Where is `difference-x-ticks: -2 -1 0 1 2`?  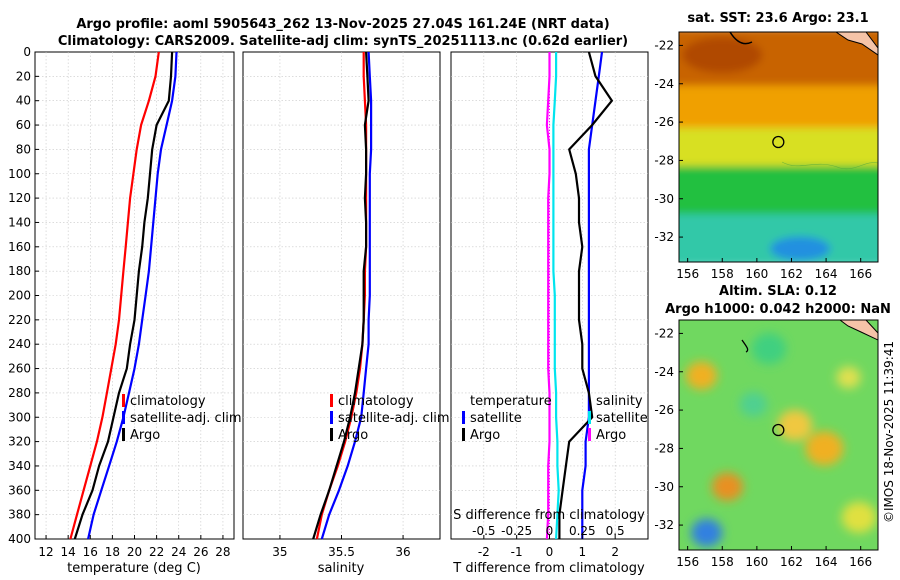 difference-x-ticks: -2 -1 0 1 2 is located at coordinates (548, 547).